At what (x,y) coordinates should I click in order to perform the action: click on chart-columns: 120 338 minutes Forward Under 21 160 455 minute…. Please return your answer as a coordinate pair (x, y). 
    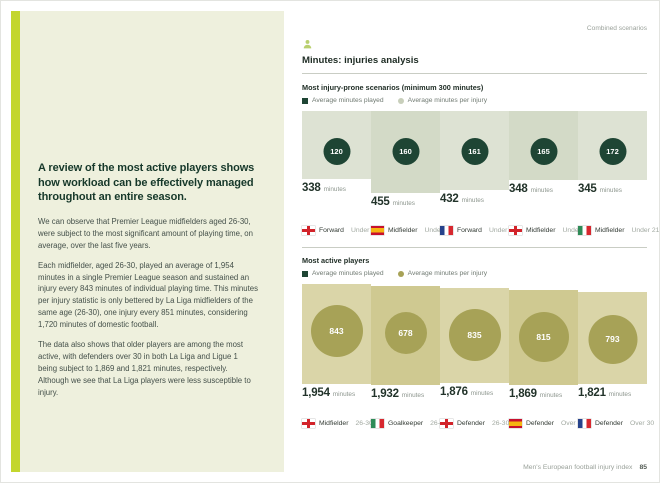
    Looking at the image, I should click on (480, 173).